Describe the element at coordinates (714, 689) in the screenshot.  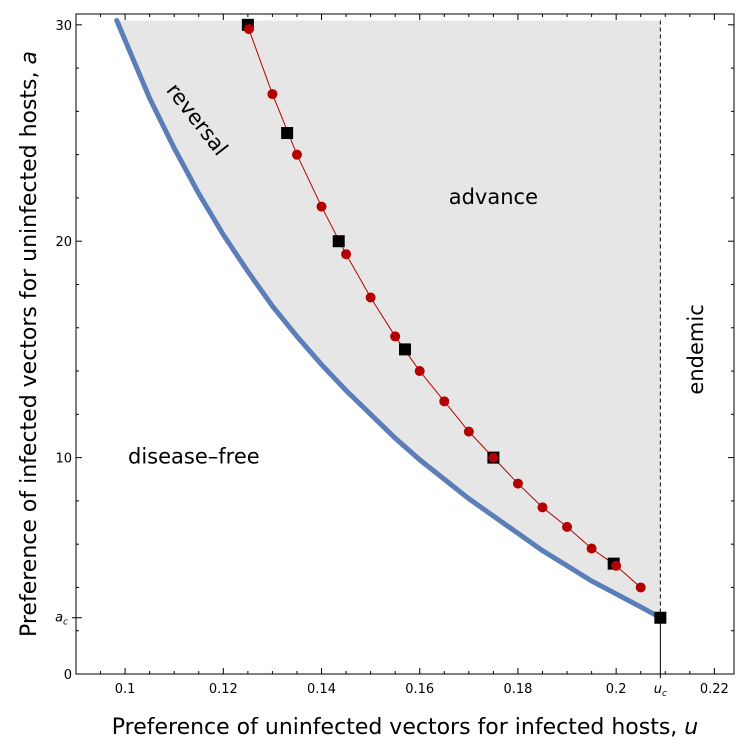
I see `x-tick-label: 0.22` at that location.